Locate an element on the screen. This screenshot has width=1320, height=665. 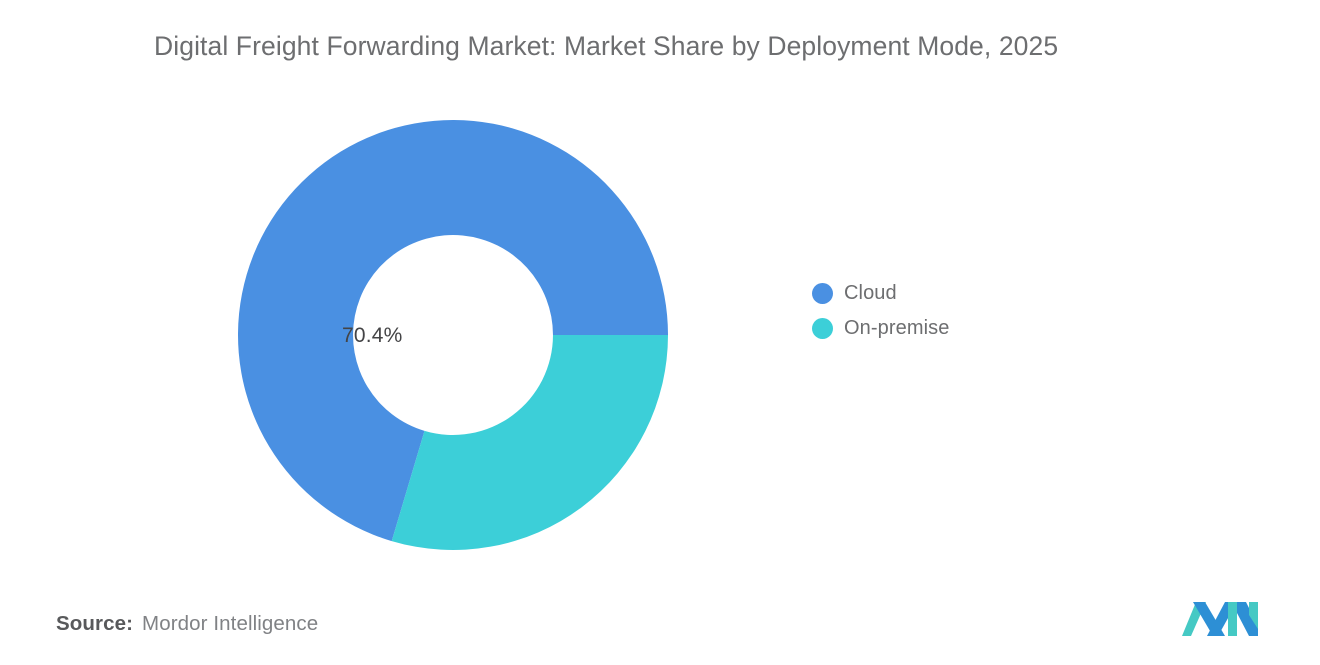
pie-slice-label-cloud: 70.4% is located at coordinates (372, 335).